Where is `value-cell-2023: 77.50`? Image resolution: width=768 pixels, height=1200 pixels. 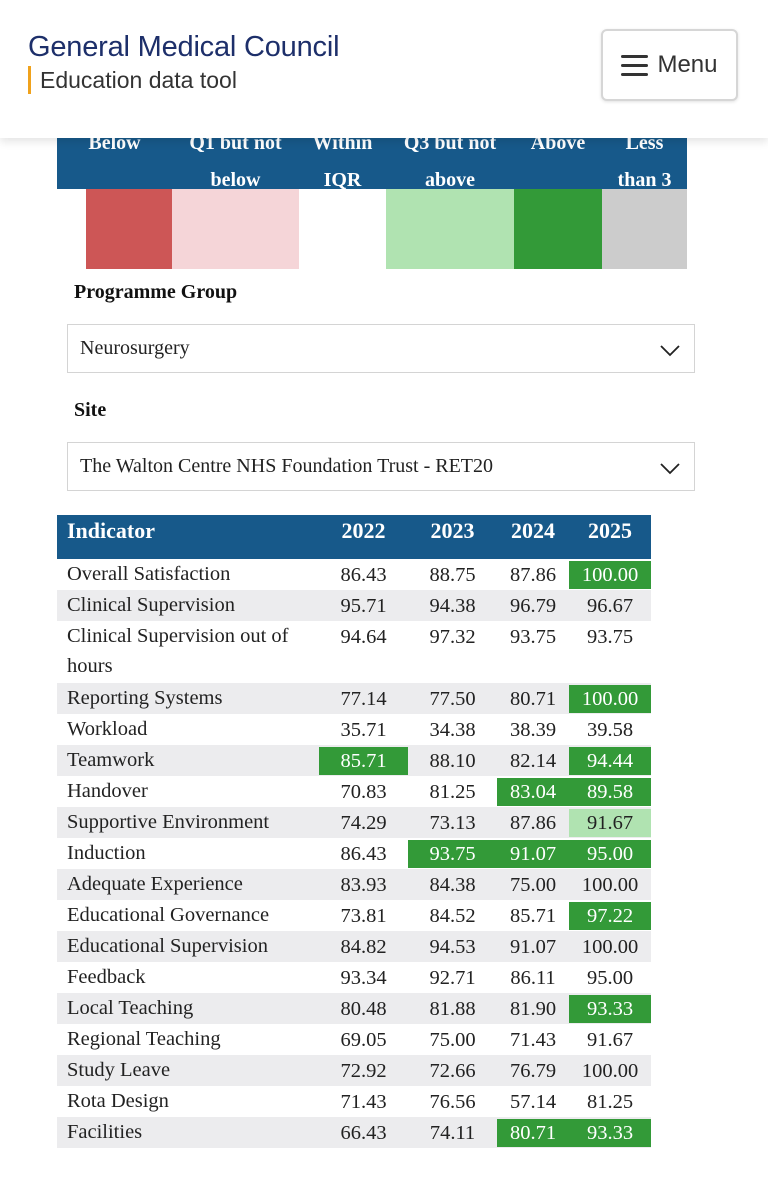
value-cell-2023: 77.50 is located at coordinates (452, 699).